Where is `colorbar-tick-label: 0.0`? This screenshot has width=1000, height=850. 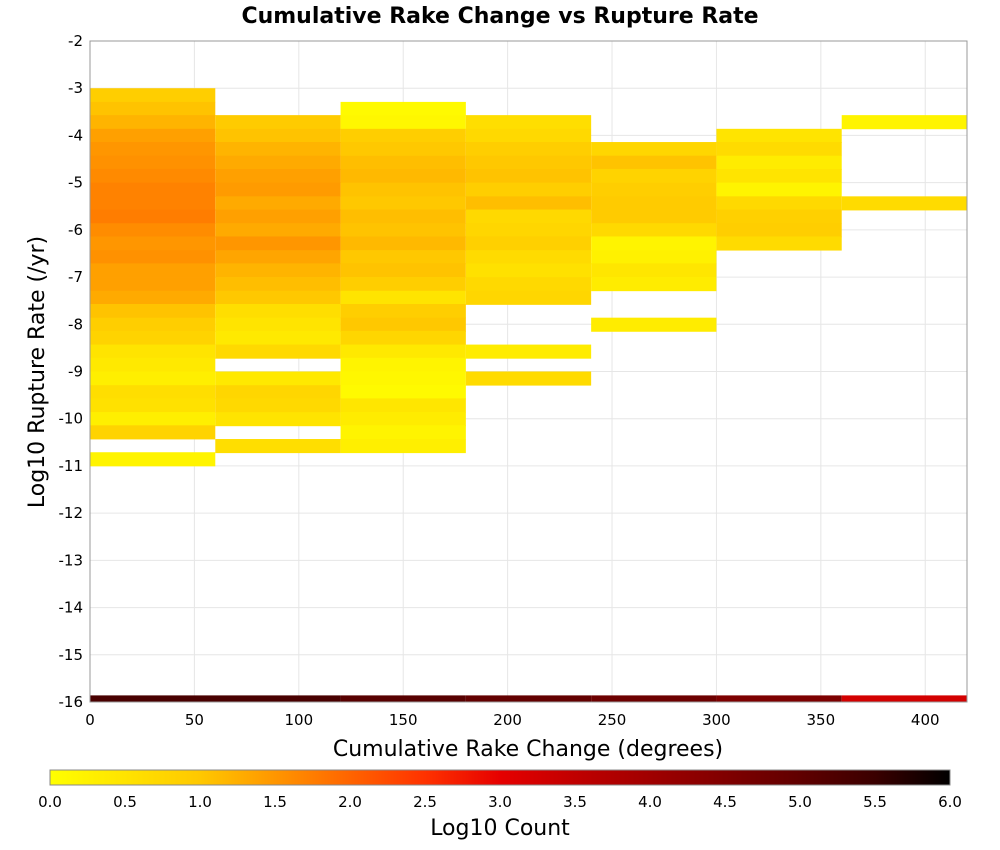
colorbar-tick-label: 0.0 is located at coordinates (50, 802).